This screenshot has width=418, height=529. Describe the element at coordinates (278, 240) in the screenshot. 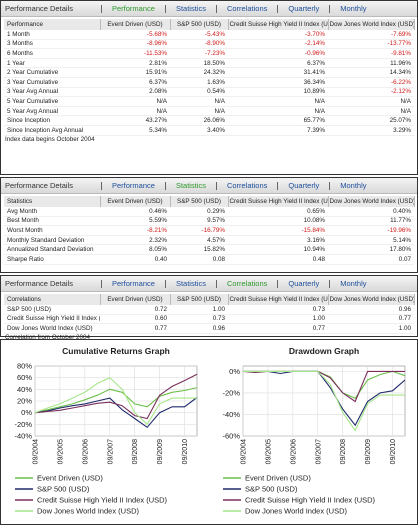

I see `table-cell: 3.16%` at that location.